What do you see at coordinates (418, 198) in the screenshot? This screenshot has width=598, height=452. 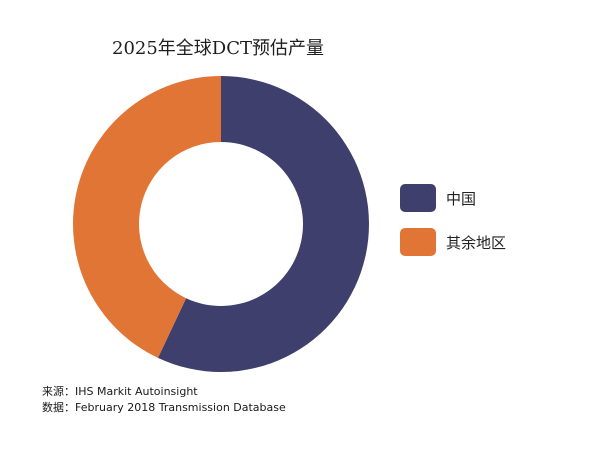 I see `legend-swatch-china` at bounding box center [418, 198].